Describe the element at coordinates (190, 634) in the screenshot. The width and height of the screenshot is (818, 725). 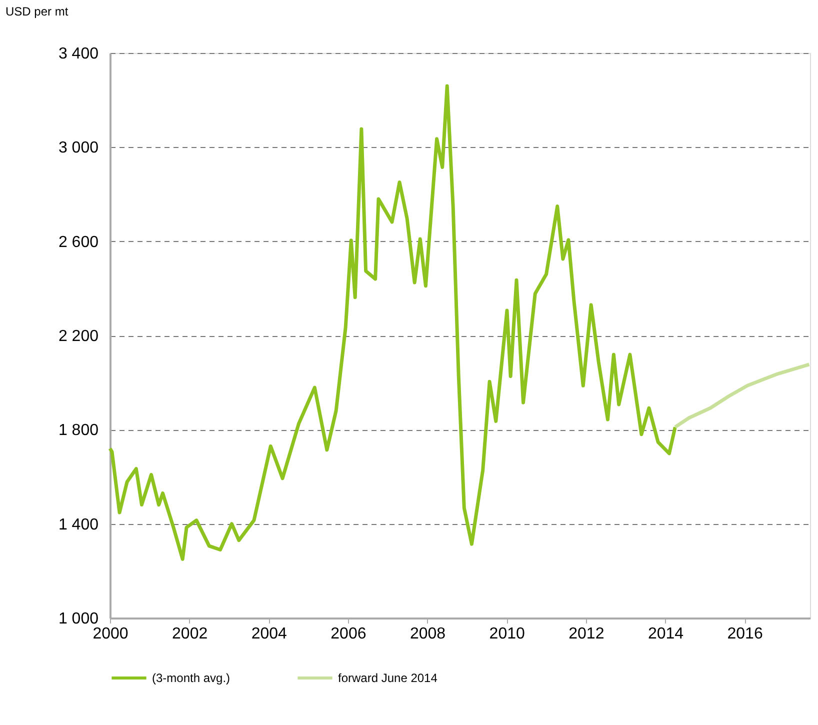
I see `x-tick-label: 2002` at that location.